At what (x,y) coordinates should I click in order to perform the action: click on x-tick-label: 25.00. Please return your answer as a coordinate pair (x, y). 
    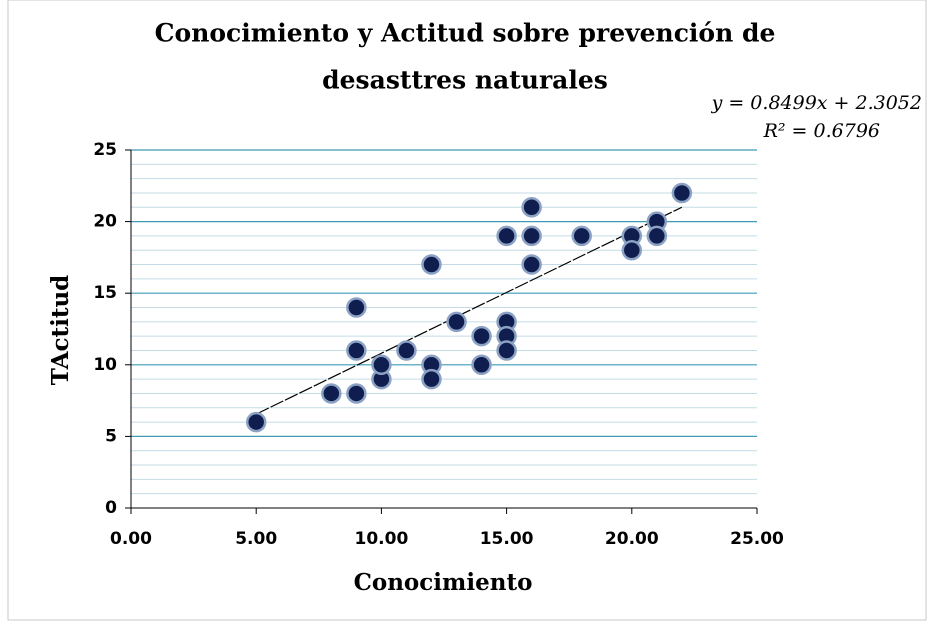
    Looking at the image, I should click on (757, 539).